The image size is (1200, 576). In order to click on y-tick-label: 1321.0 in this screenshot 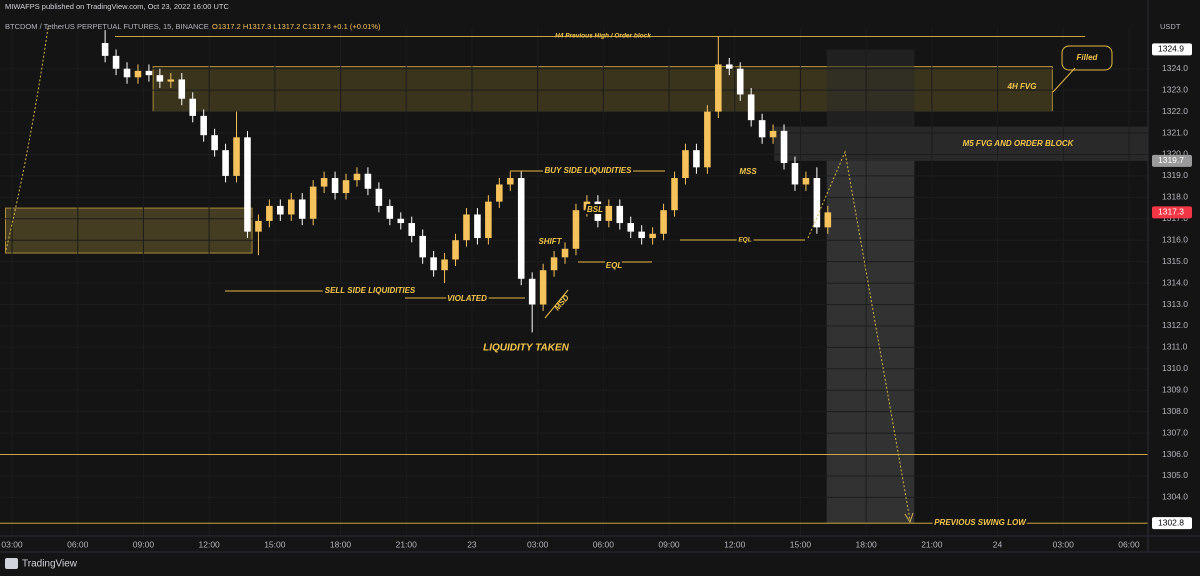, I will do `click(1175, 132)`.